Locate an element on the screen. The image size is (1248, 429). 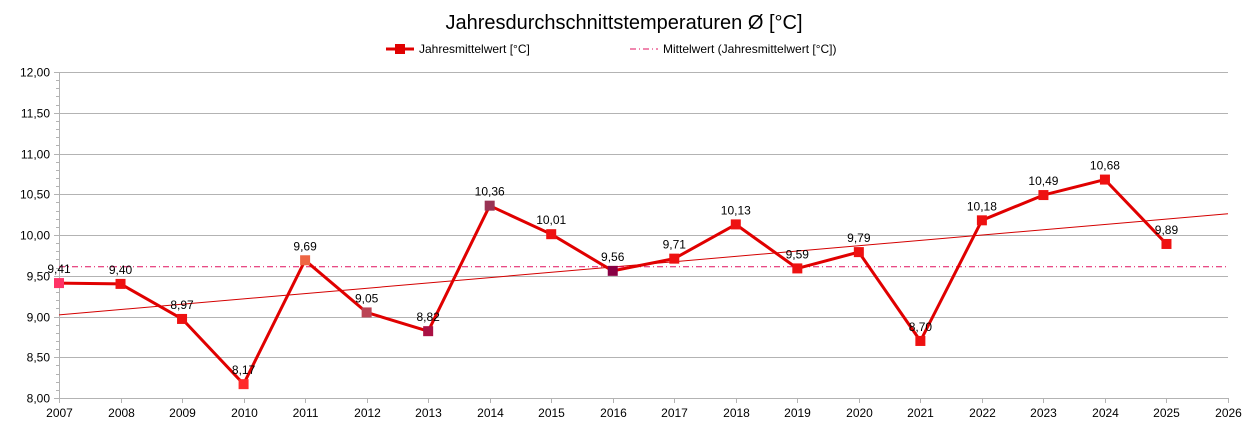
data-label: 9,59 is located at coordinates (798, 254).